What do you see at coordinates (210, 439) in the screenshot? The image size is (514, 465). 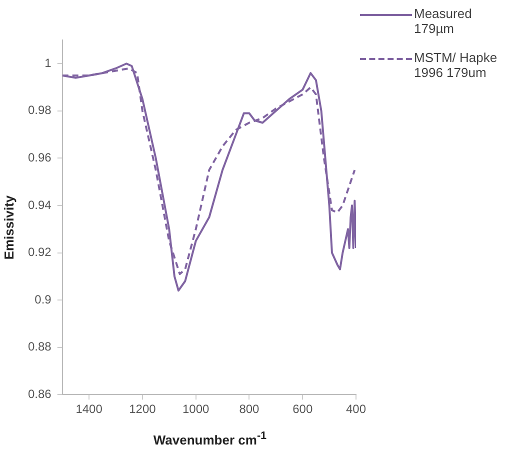 I see `x-axis-title: Wavenumber cm$^{-1}$` at bounding box center [210, 439].